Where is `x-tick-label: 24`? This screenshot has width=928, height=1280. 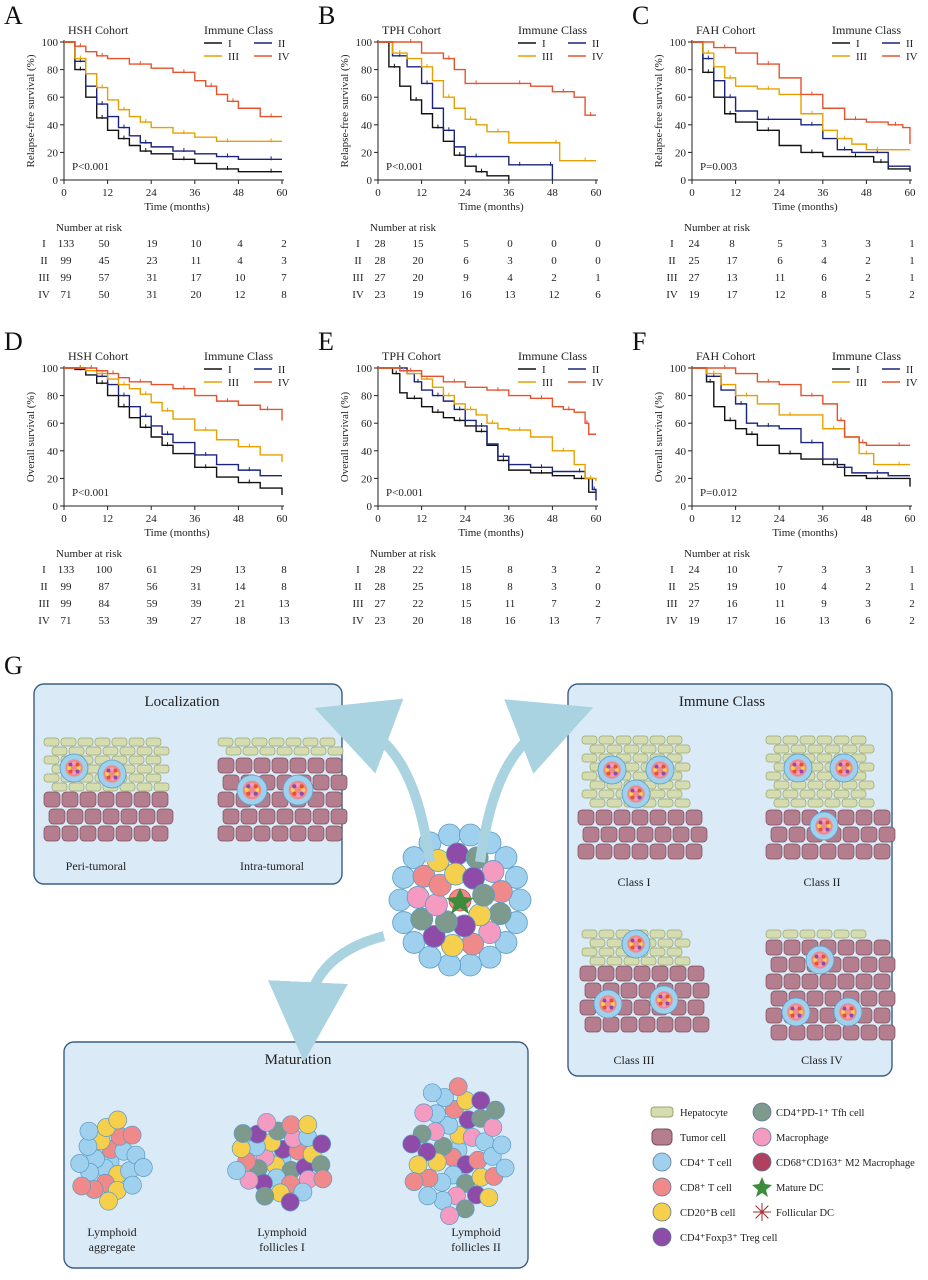
x-tick-label: 24 is located at coordinates (152, 519).